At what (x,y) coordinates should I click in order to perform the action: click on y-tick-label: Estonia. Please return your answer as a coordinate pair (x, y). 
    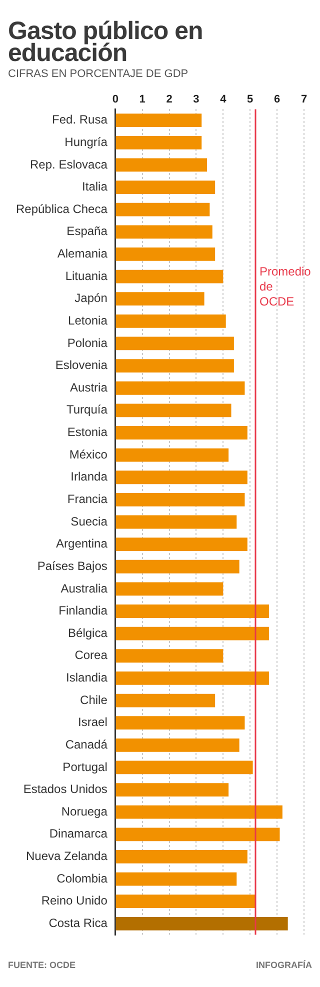
    Looking at the image, I should click on (87, 432).